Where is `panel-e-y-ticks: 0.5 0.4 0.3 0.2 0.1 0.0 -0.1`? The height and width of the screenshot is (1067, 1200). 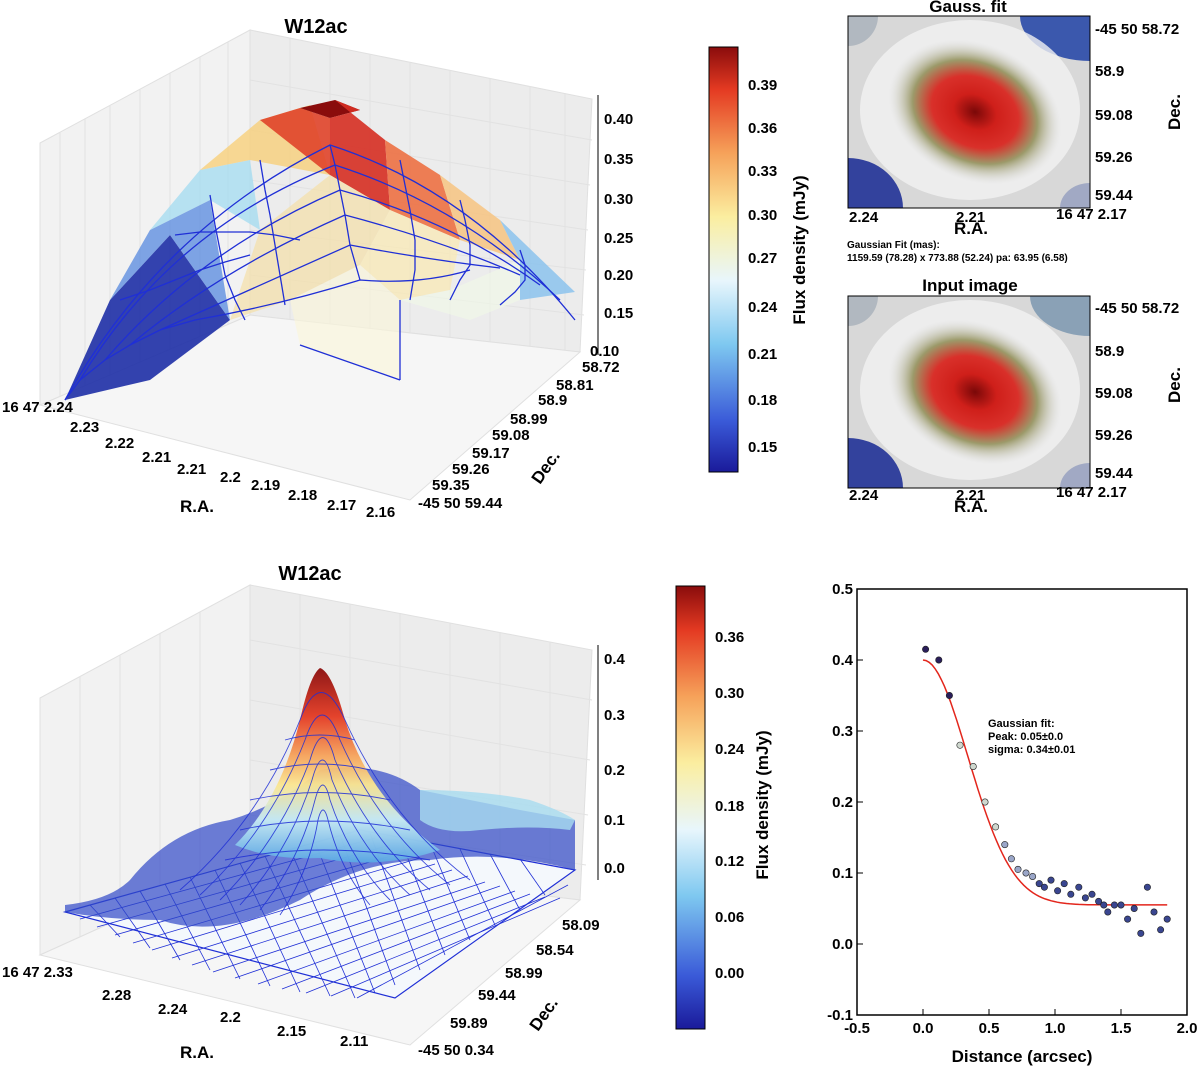 panel-e-y-ticks: 0.5 0.4 0.3 0.2 0.1 0.0 -0.1 is located at coordinates (845, 802).